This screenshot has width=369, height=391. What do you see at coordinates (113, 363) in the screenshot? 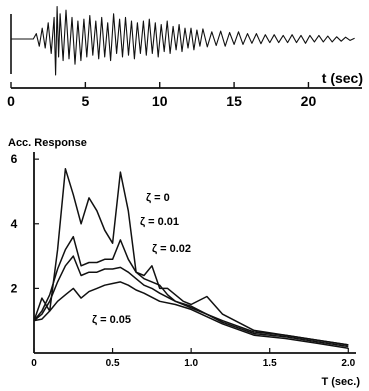
I see `spectrum-x-tick-label: 0.5` at bounding box center [113, 363].